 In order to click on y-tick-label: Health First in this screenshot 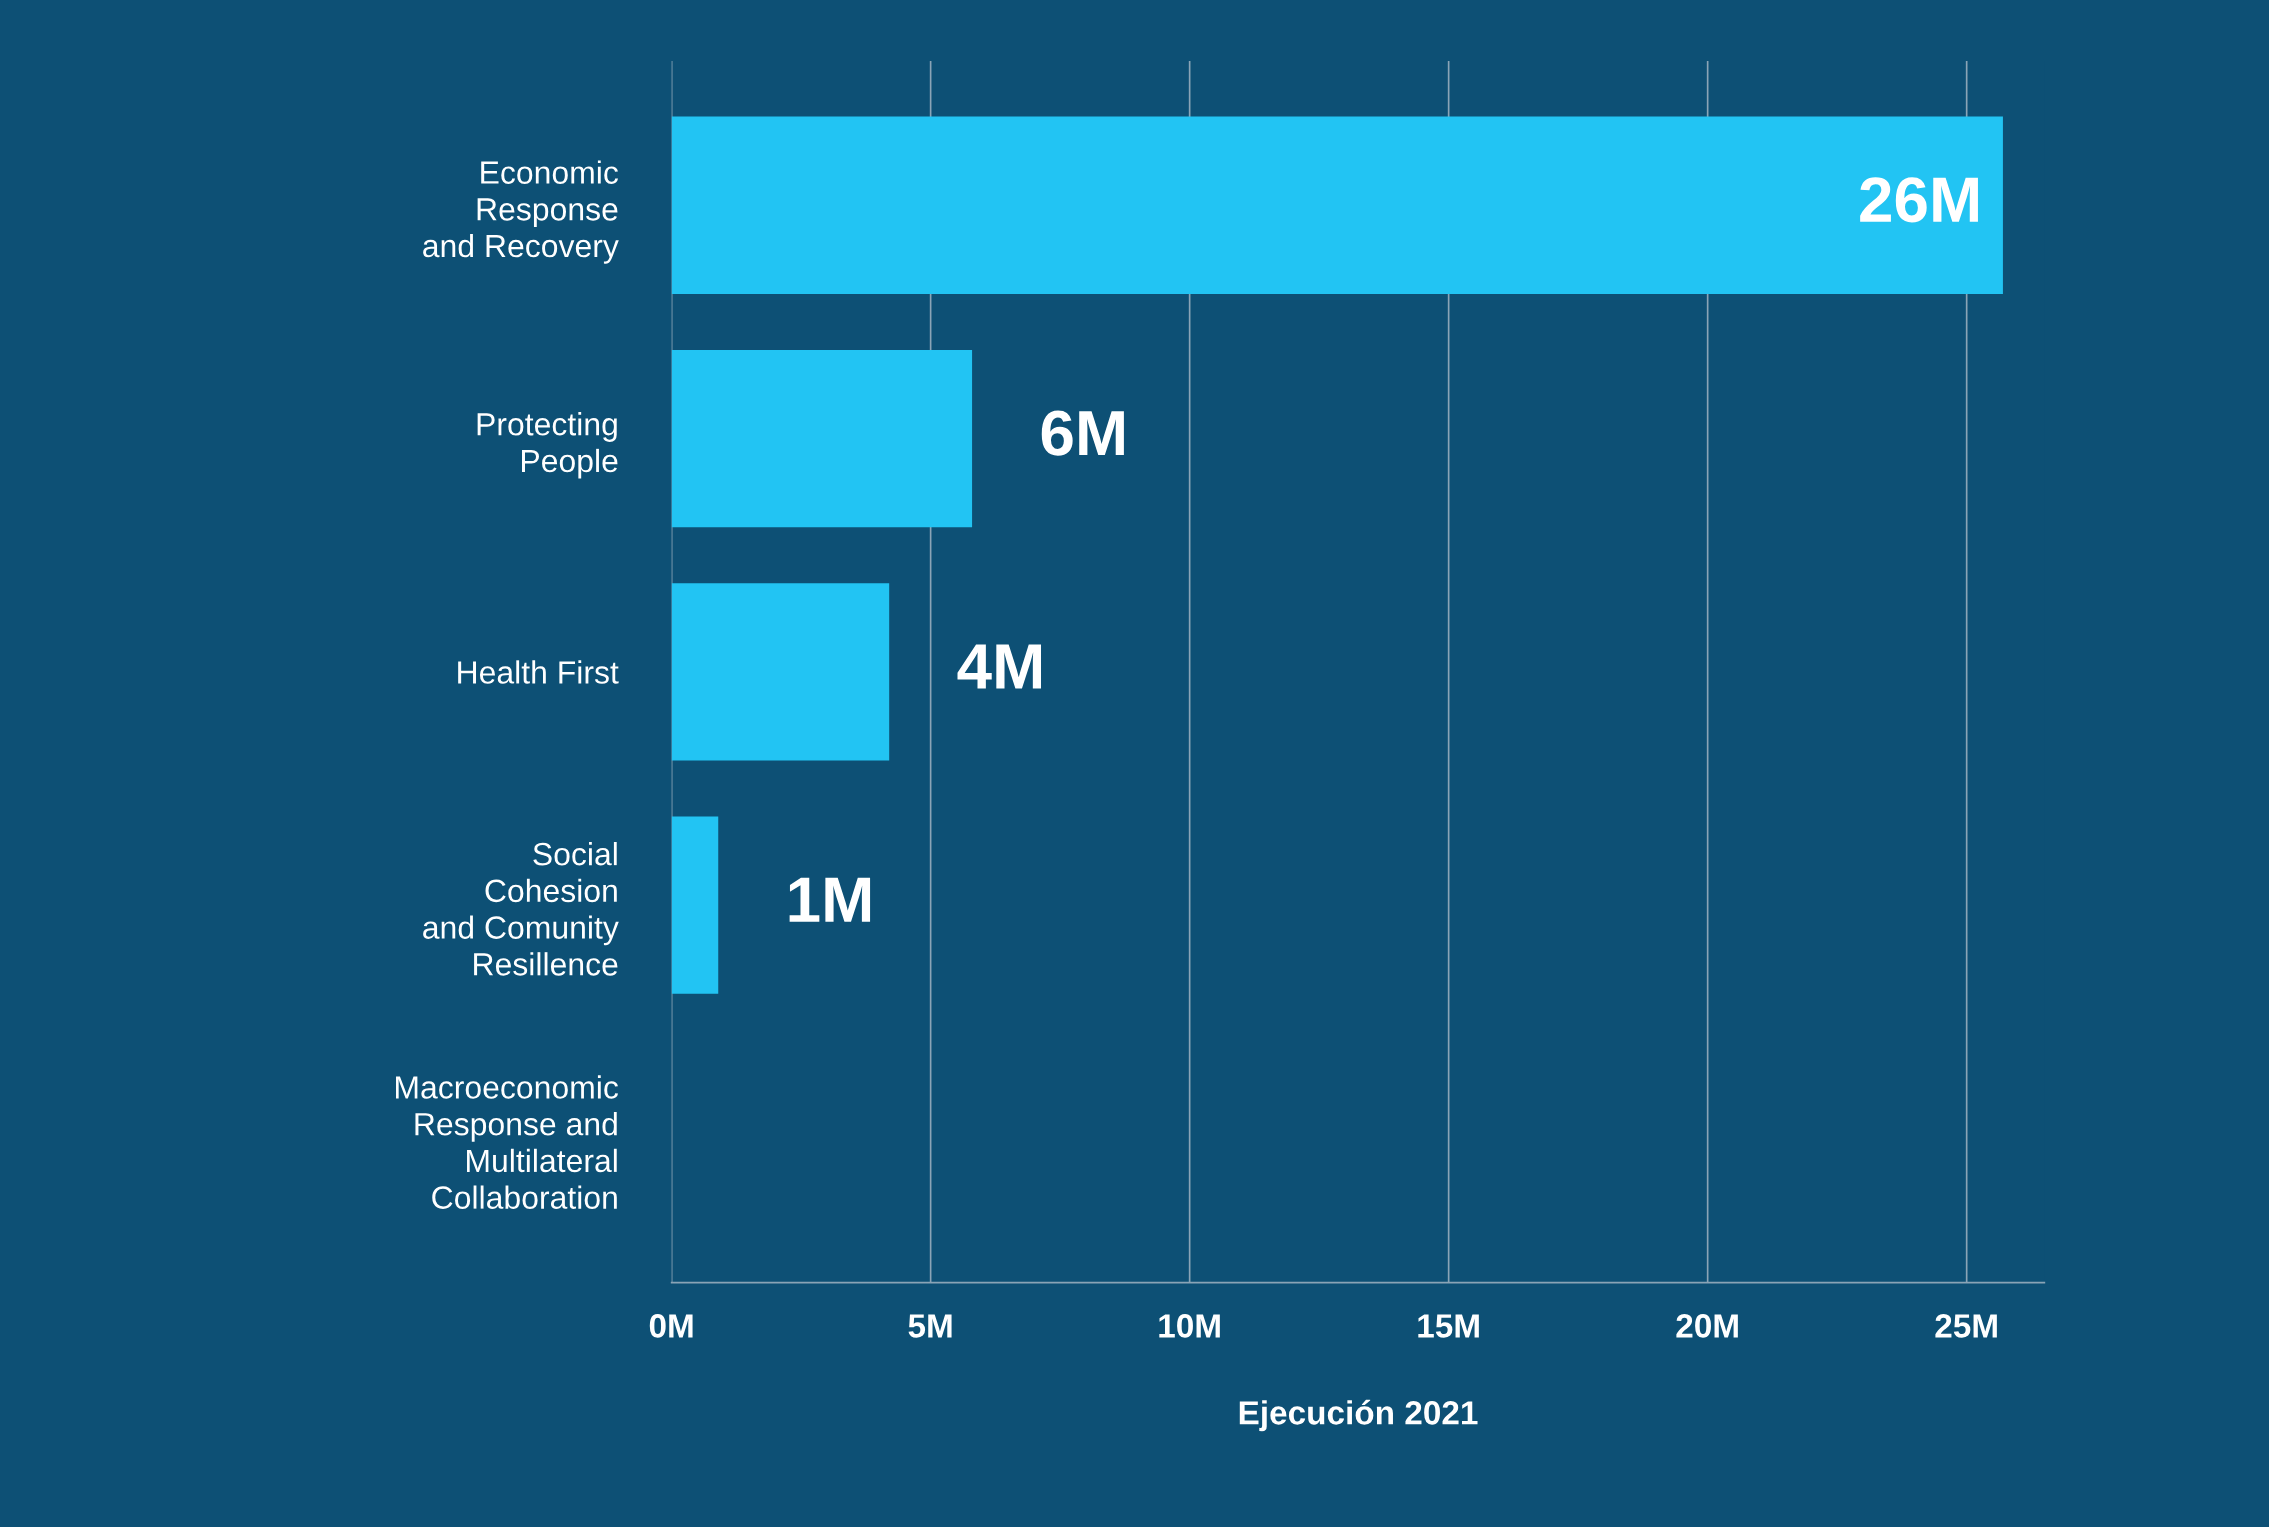, I will do `click(538, 672)`.